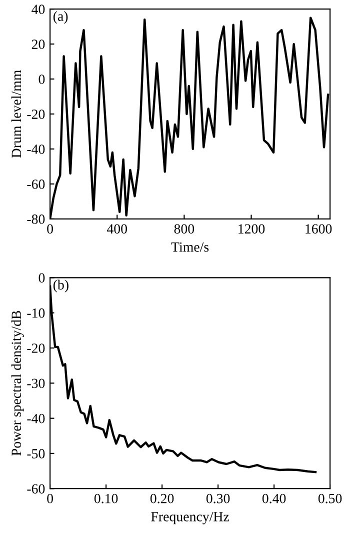  Describe the element at coordinates (330, 499) in the screenshot. I see `x-tick-label: 0.50` at that location.